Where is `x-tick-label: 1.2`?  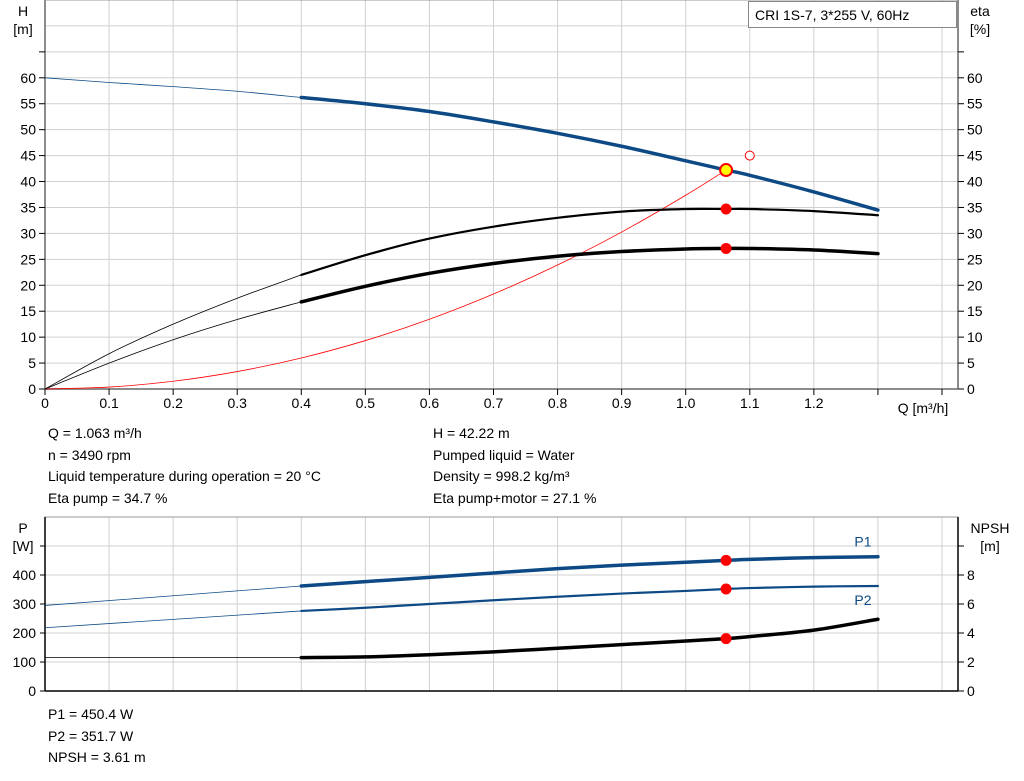 x-tick-label: 1.2 is located at coordinates (814, 403).